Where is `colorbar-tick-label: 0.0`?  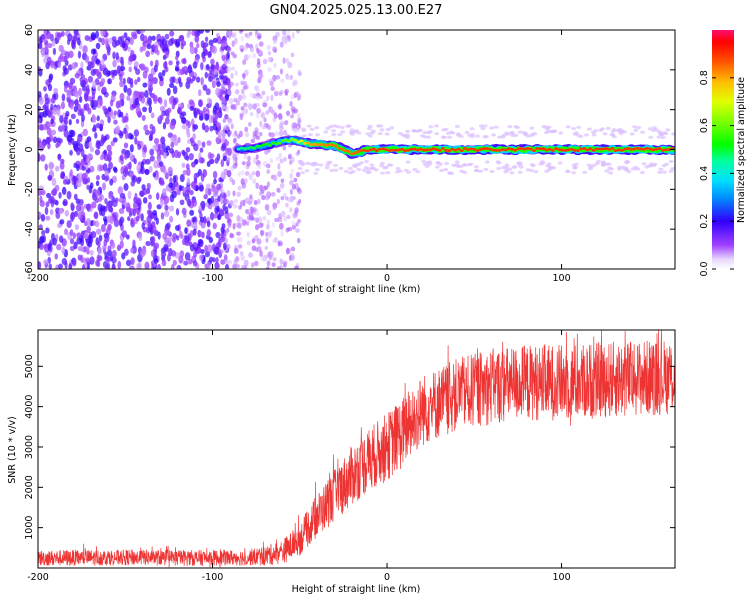
colorbar-tick-label: 0.0 is located at coordinates (704, 268).